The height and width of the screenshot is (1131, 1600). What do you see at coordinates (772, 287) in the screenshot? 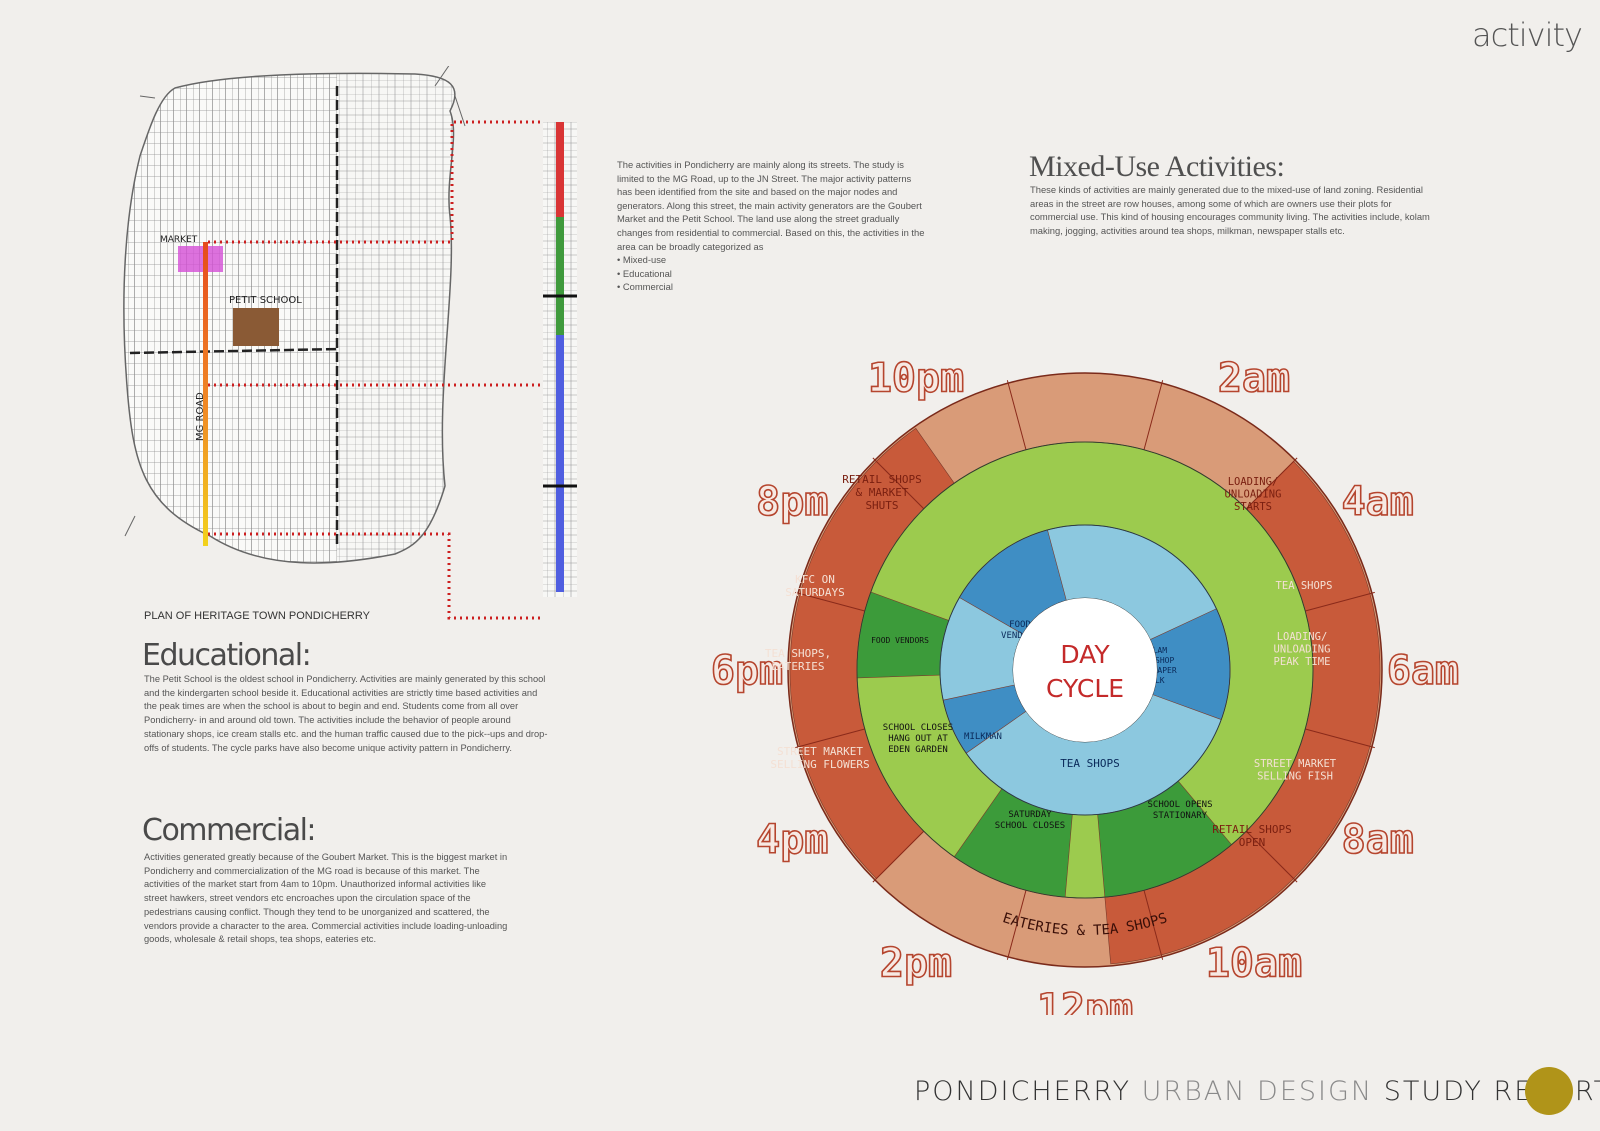
I see `category-item: Commercial` at bounding box center [772, 287].